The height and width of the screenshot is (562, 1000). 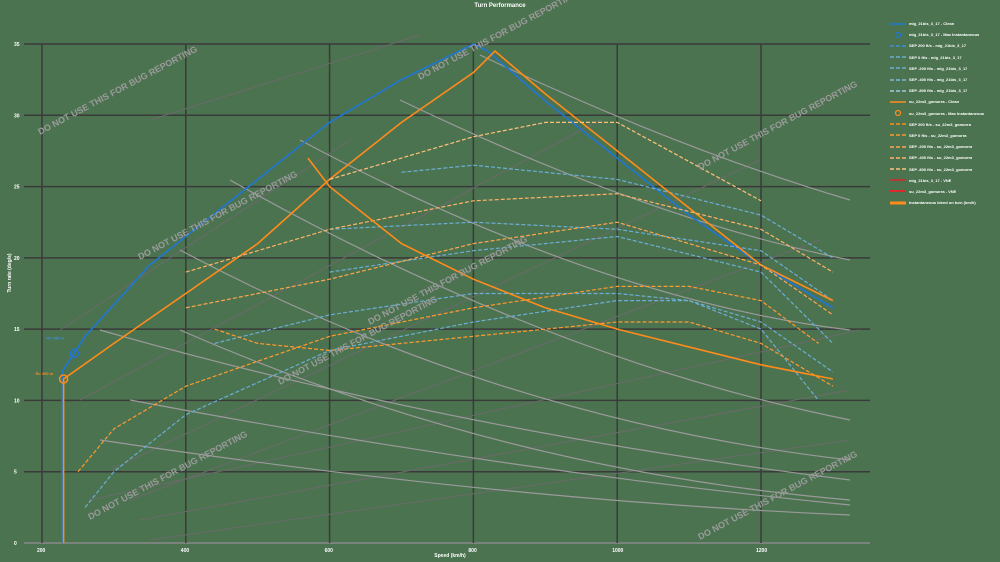 What do you see at coordinates (500, 6) in the screenshot?
I see `chart-title: Turn Performance` at bounding box center [500, 6].